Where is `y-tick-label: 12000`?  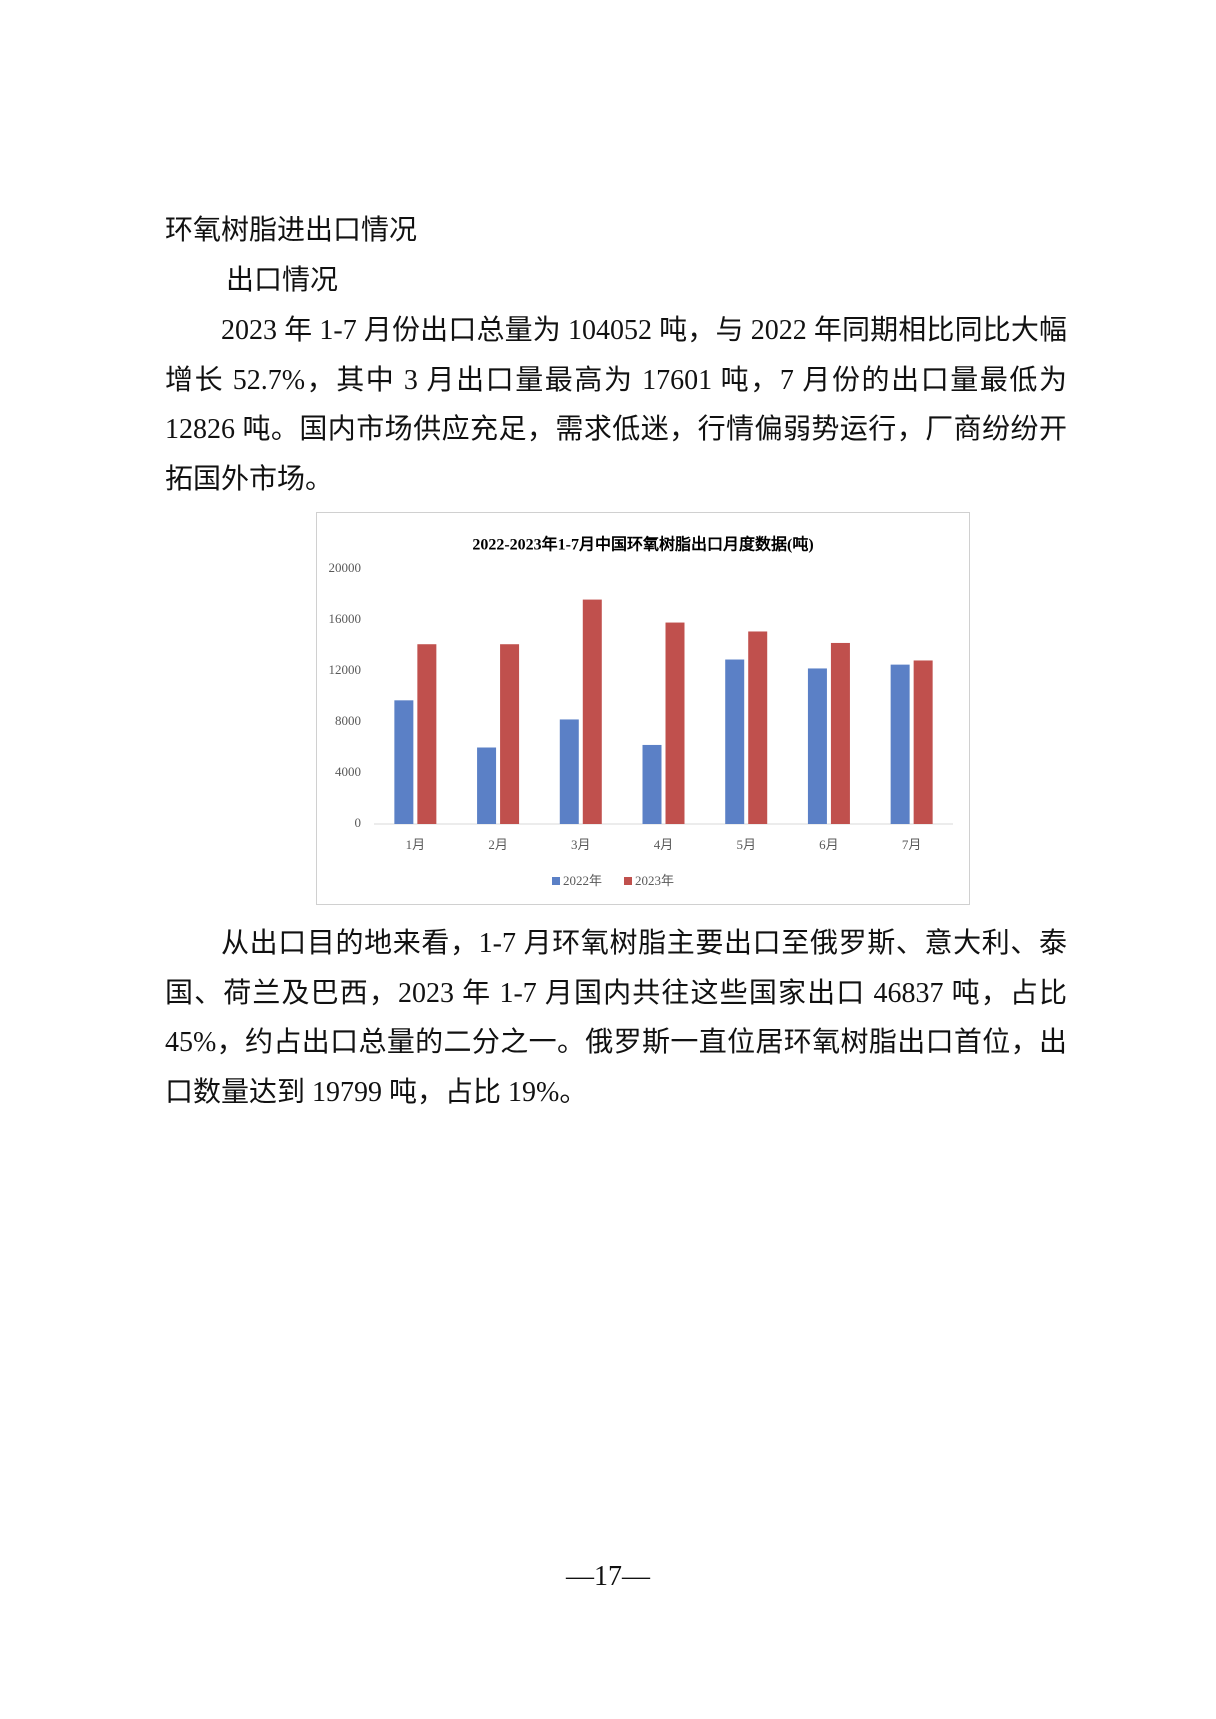 y-tick-label: 12000 is located at coordinates (345, 669).